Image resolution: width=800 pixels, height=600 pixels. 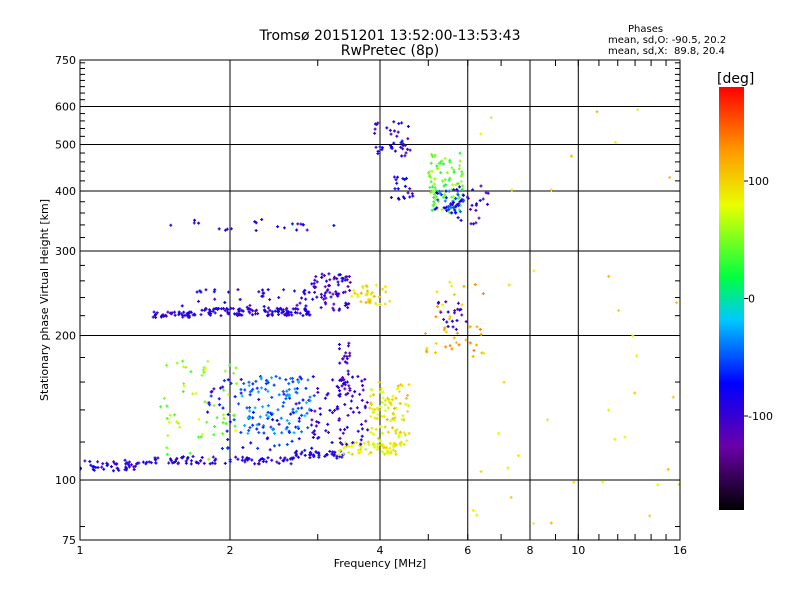 I want to click on chart-subtitle: RwPretec (8p), so click(x=390, y=51).